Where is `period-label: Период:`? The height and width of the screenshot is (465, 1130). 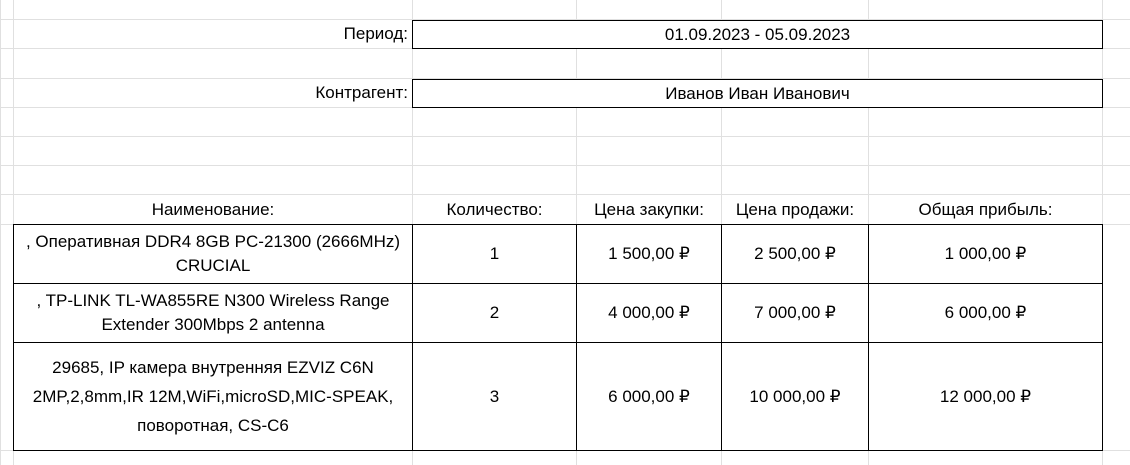
period-label: Период: is located at coordinates (375, 33).